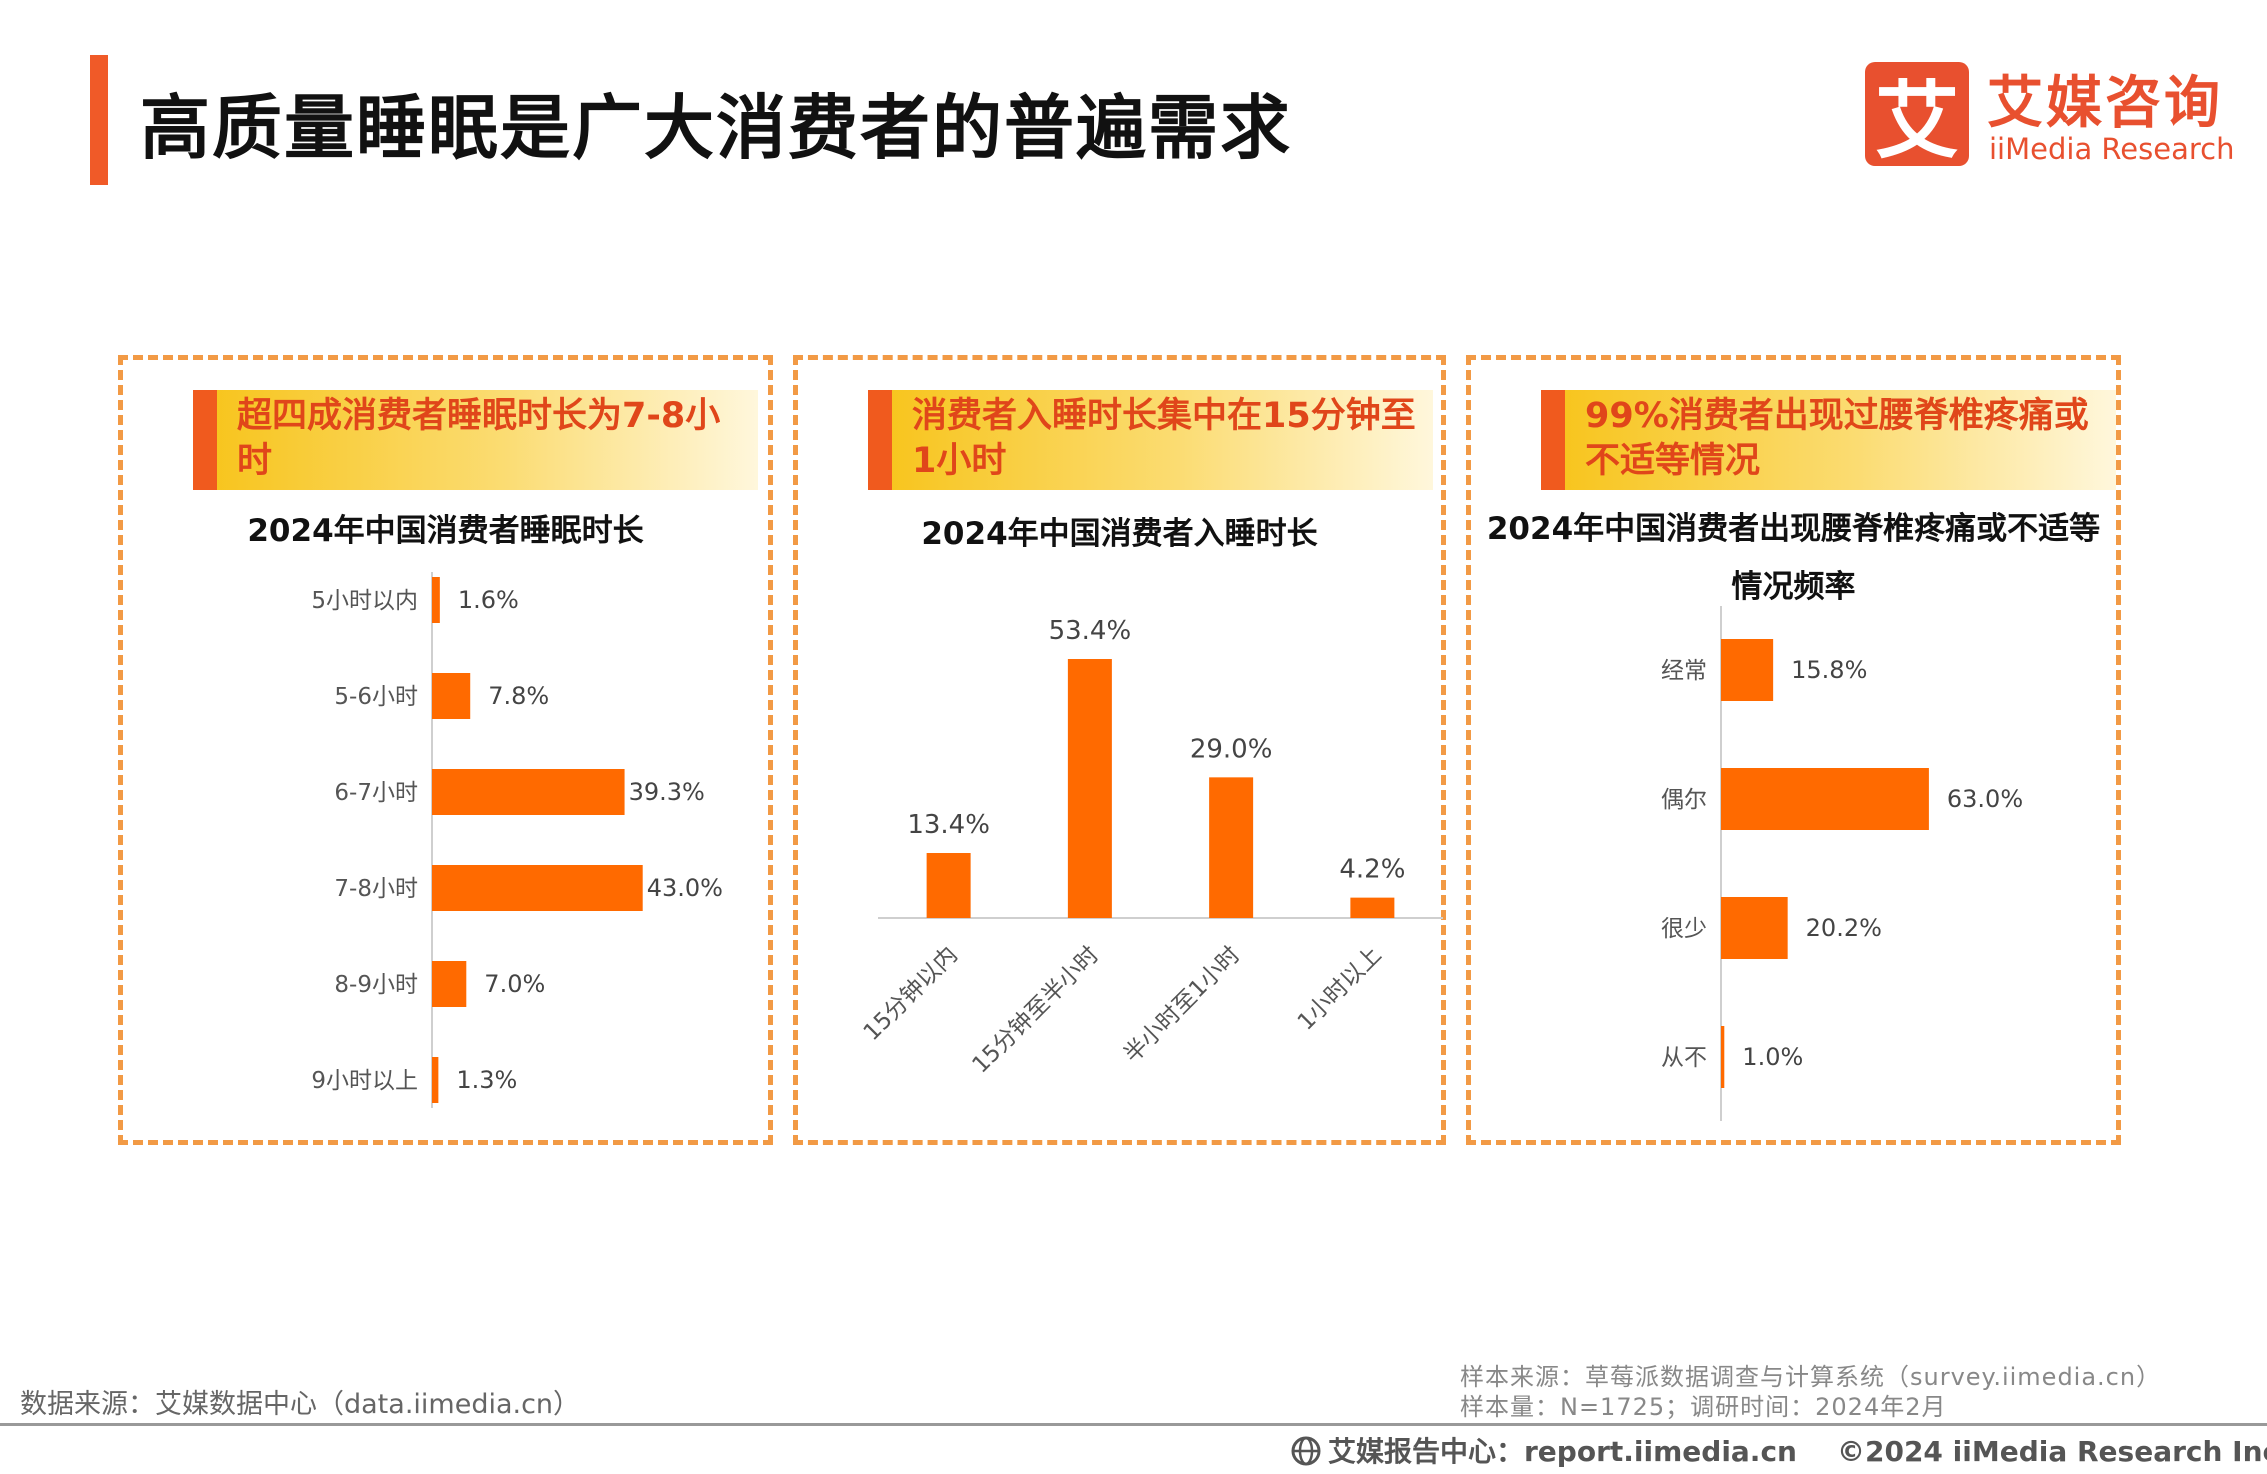  I want to click on data-label: 43.0%, so click(685, 888).